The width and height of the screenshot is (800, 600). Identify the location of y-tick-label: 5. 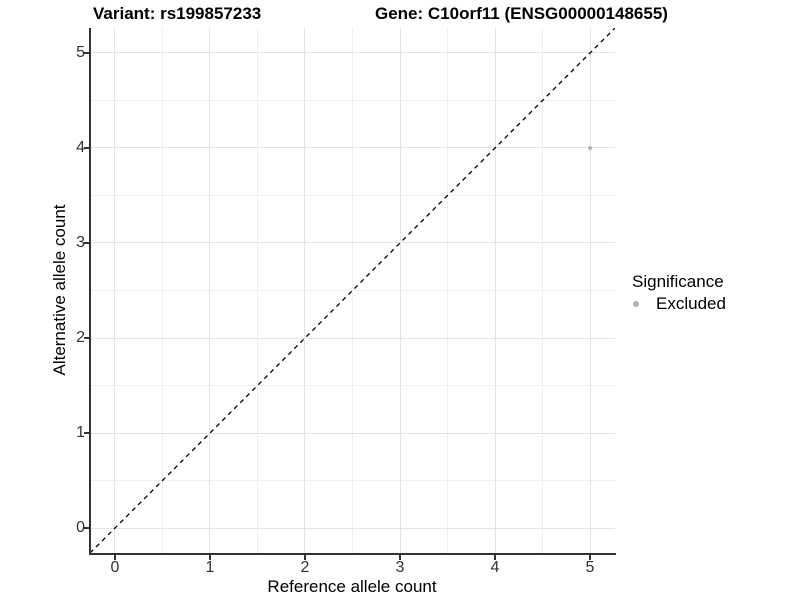
(80, 52).